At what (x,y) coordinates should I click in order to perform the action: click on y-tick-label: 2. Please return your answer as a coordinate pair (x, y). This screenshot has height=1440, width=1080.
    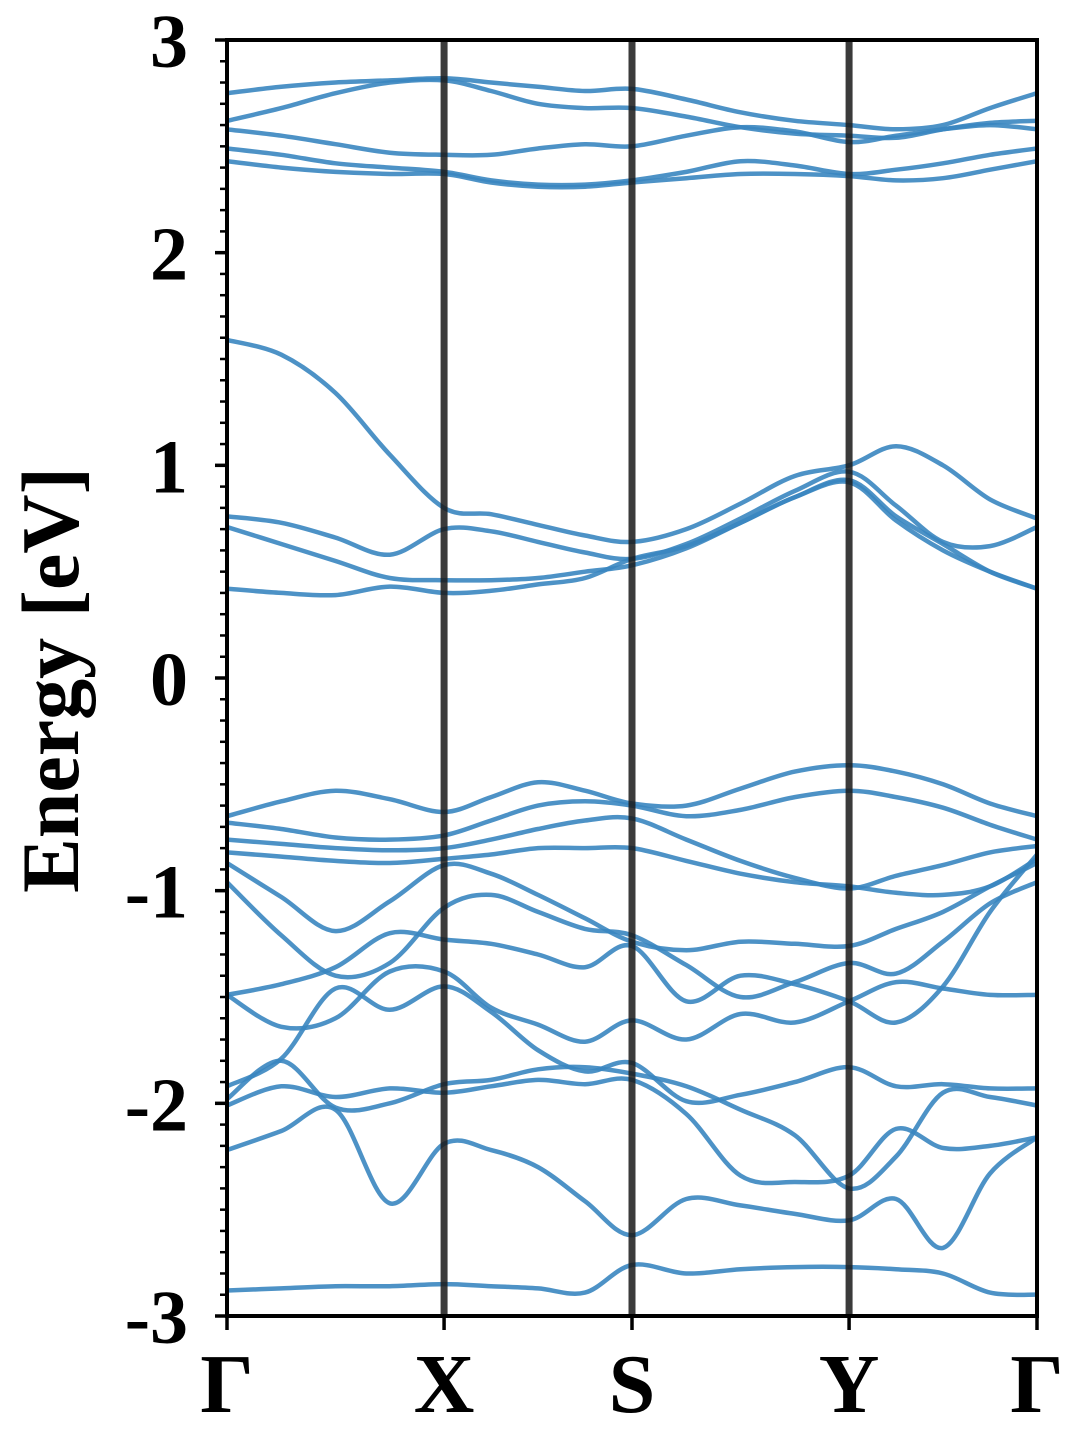
    Looking at the image, I should click on (169, 255).